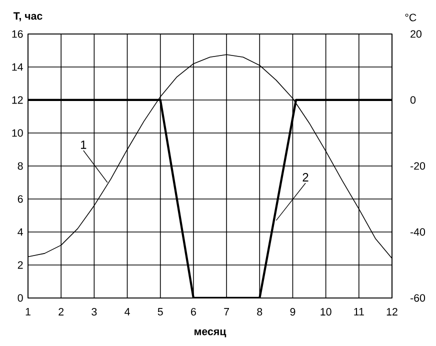 This screenshot has width=436, height=346. What do you see at coordinates (17, 133) in the screenshot?
I see `y-tick-label: 10` at bounding box center [17, 133].